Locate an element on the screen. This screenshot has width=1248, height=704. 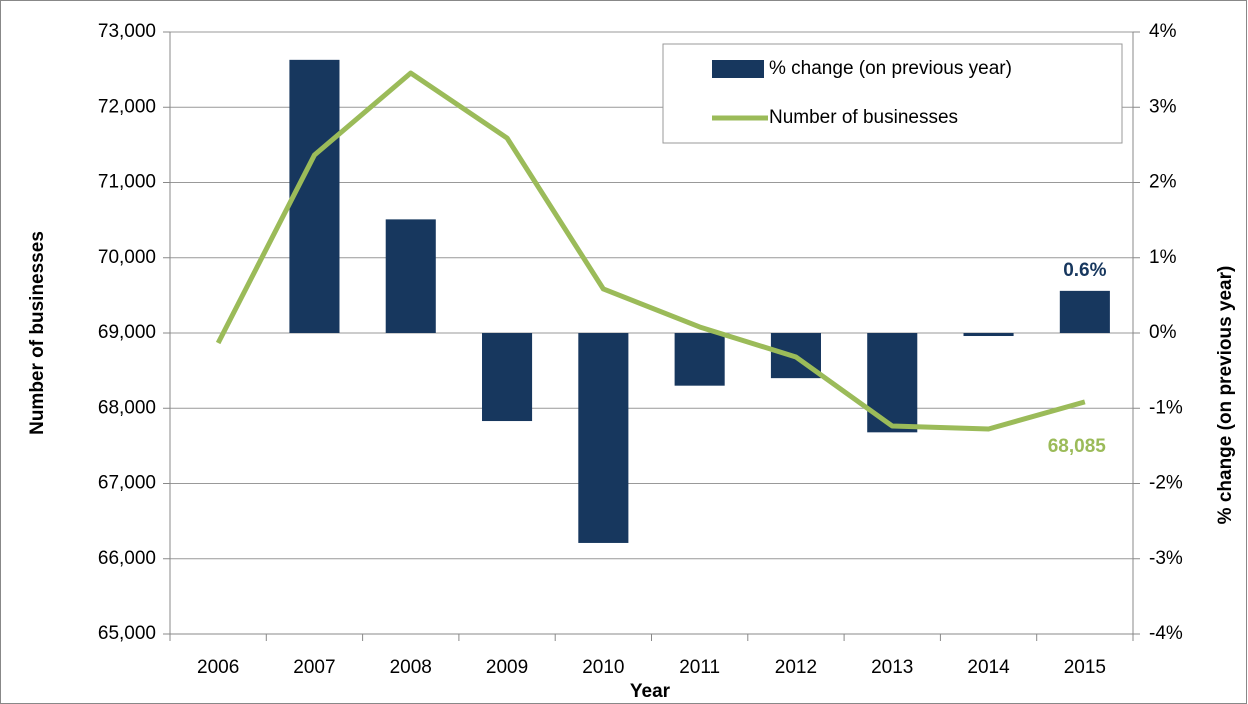
y-axis-title: Number of businesses is located at coordinates (37, 333).